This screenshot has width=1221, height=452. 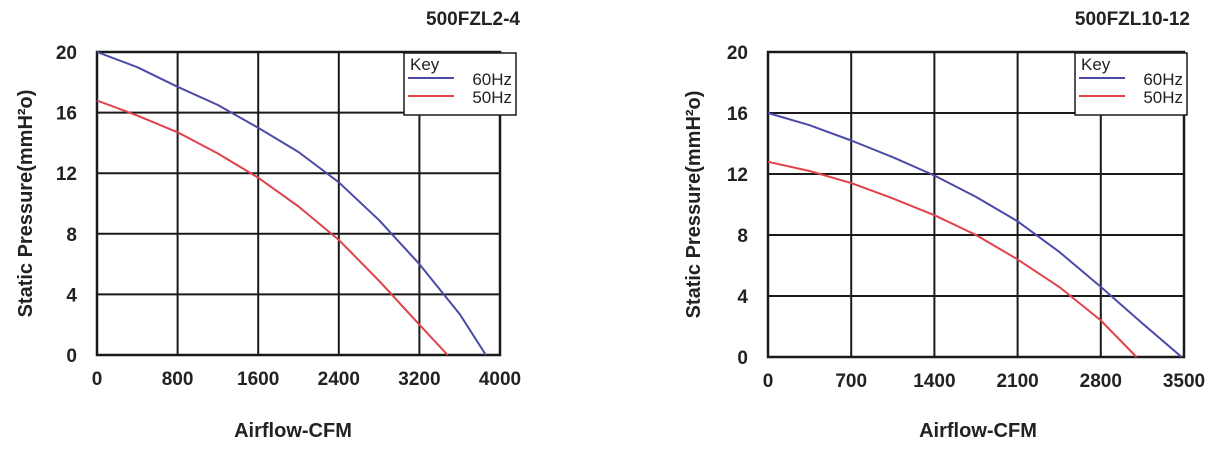 I want to click on x-tick-label: 4000, so click(x=500, y=379).